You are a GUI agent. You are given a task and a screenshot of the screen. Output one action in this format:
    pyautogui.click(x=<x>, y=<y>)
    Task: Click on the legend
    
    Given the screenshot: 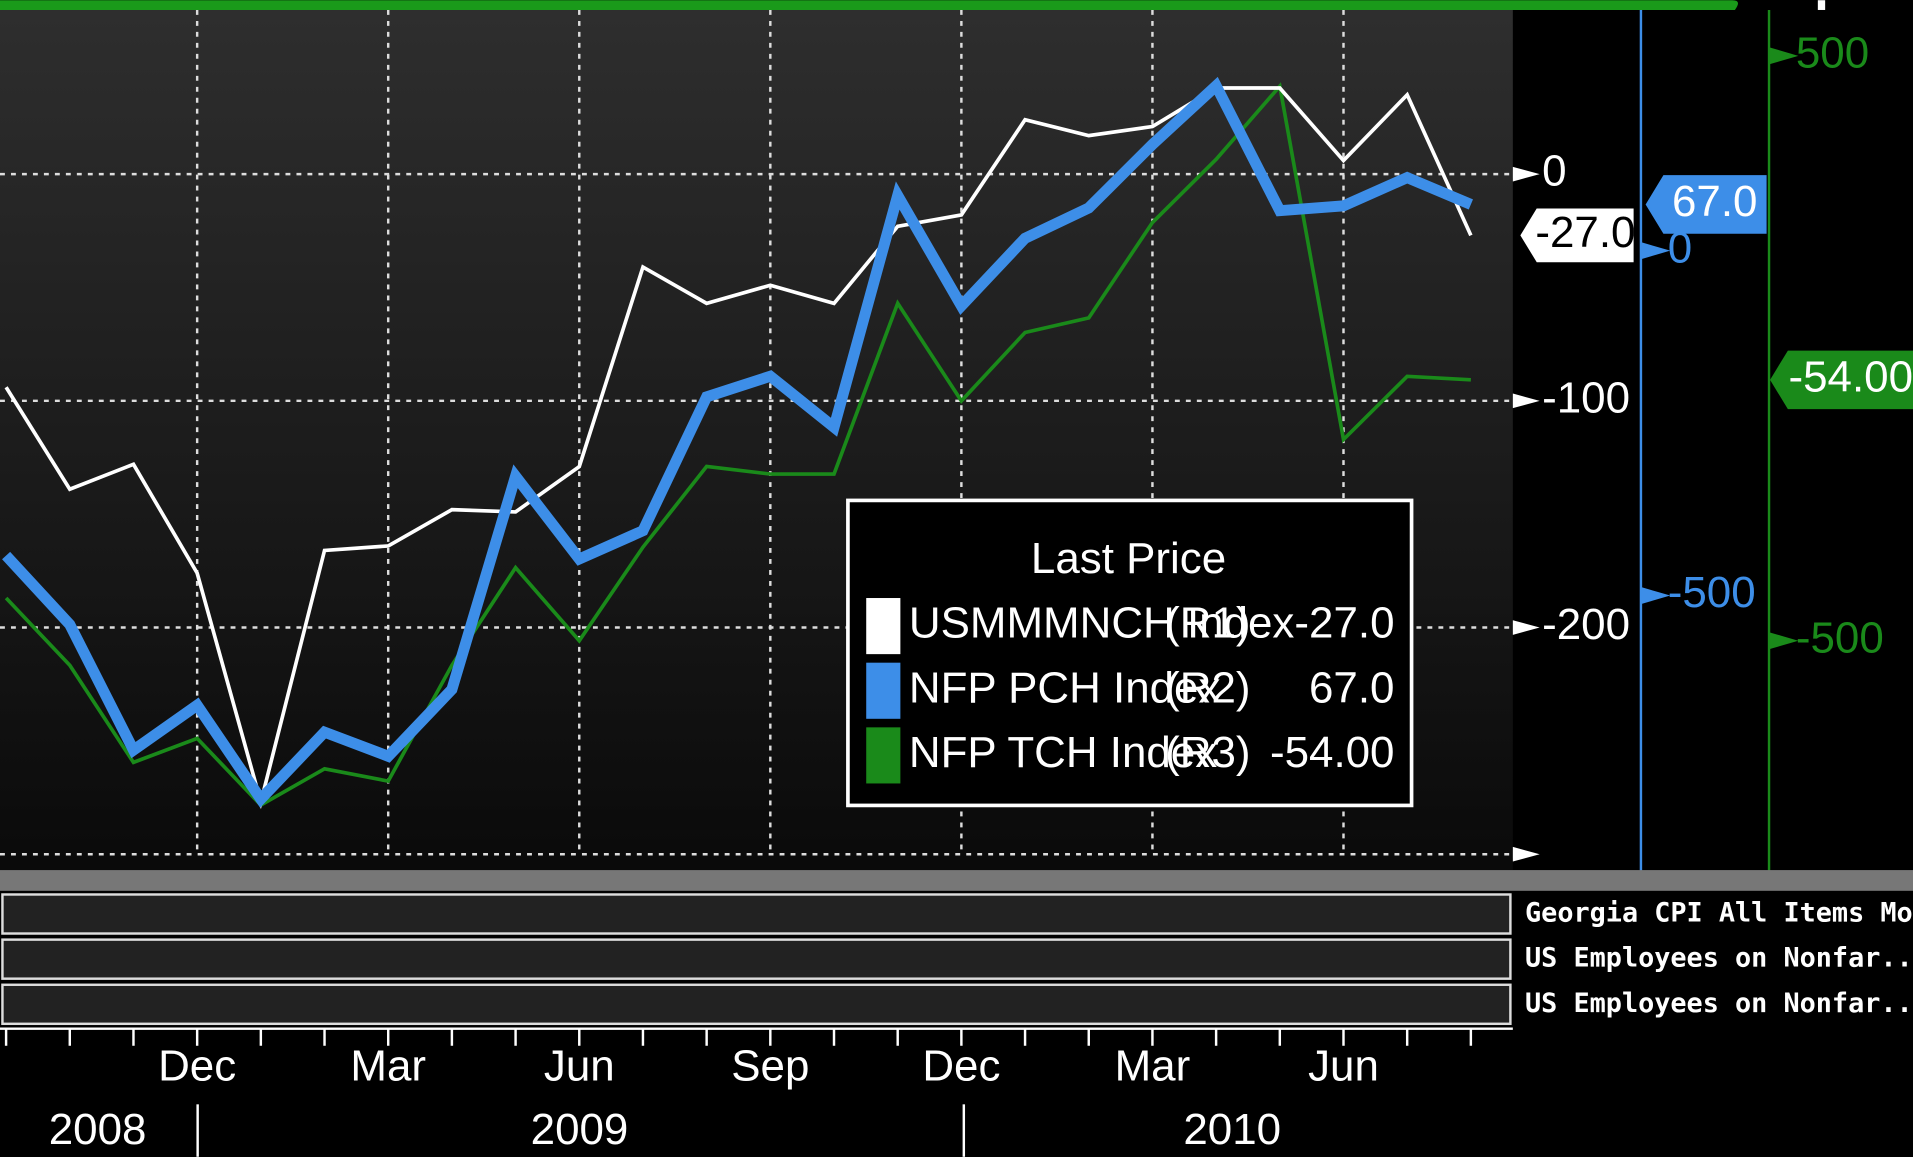 What is the action you would take?
    pyautogui.click(x=1130, y=653)
    